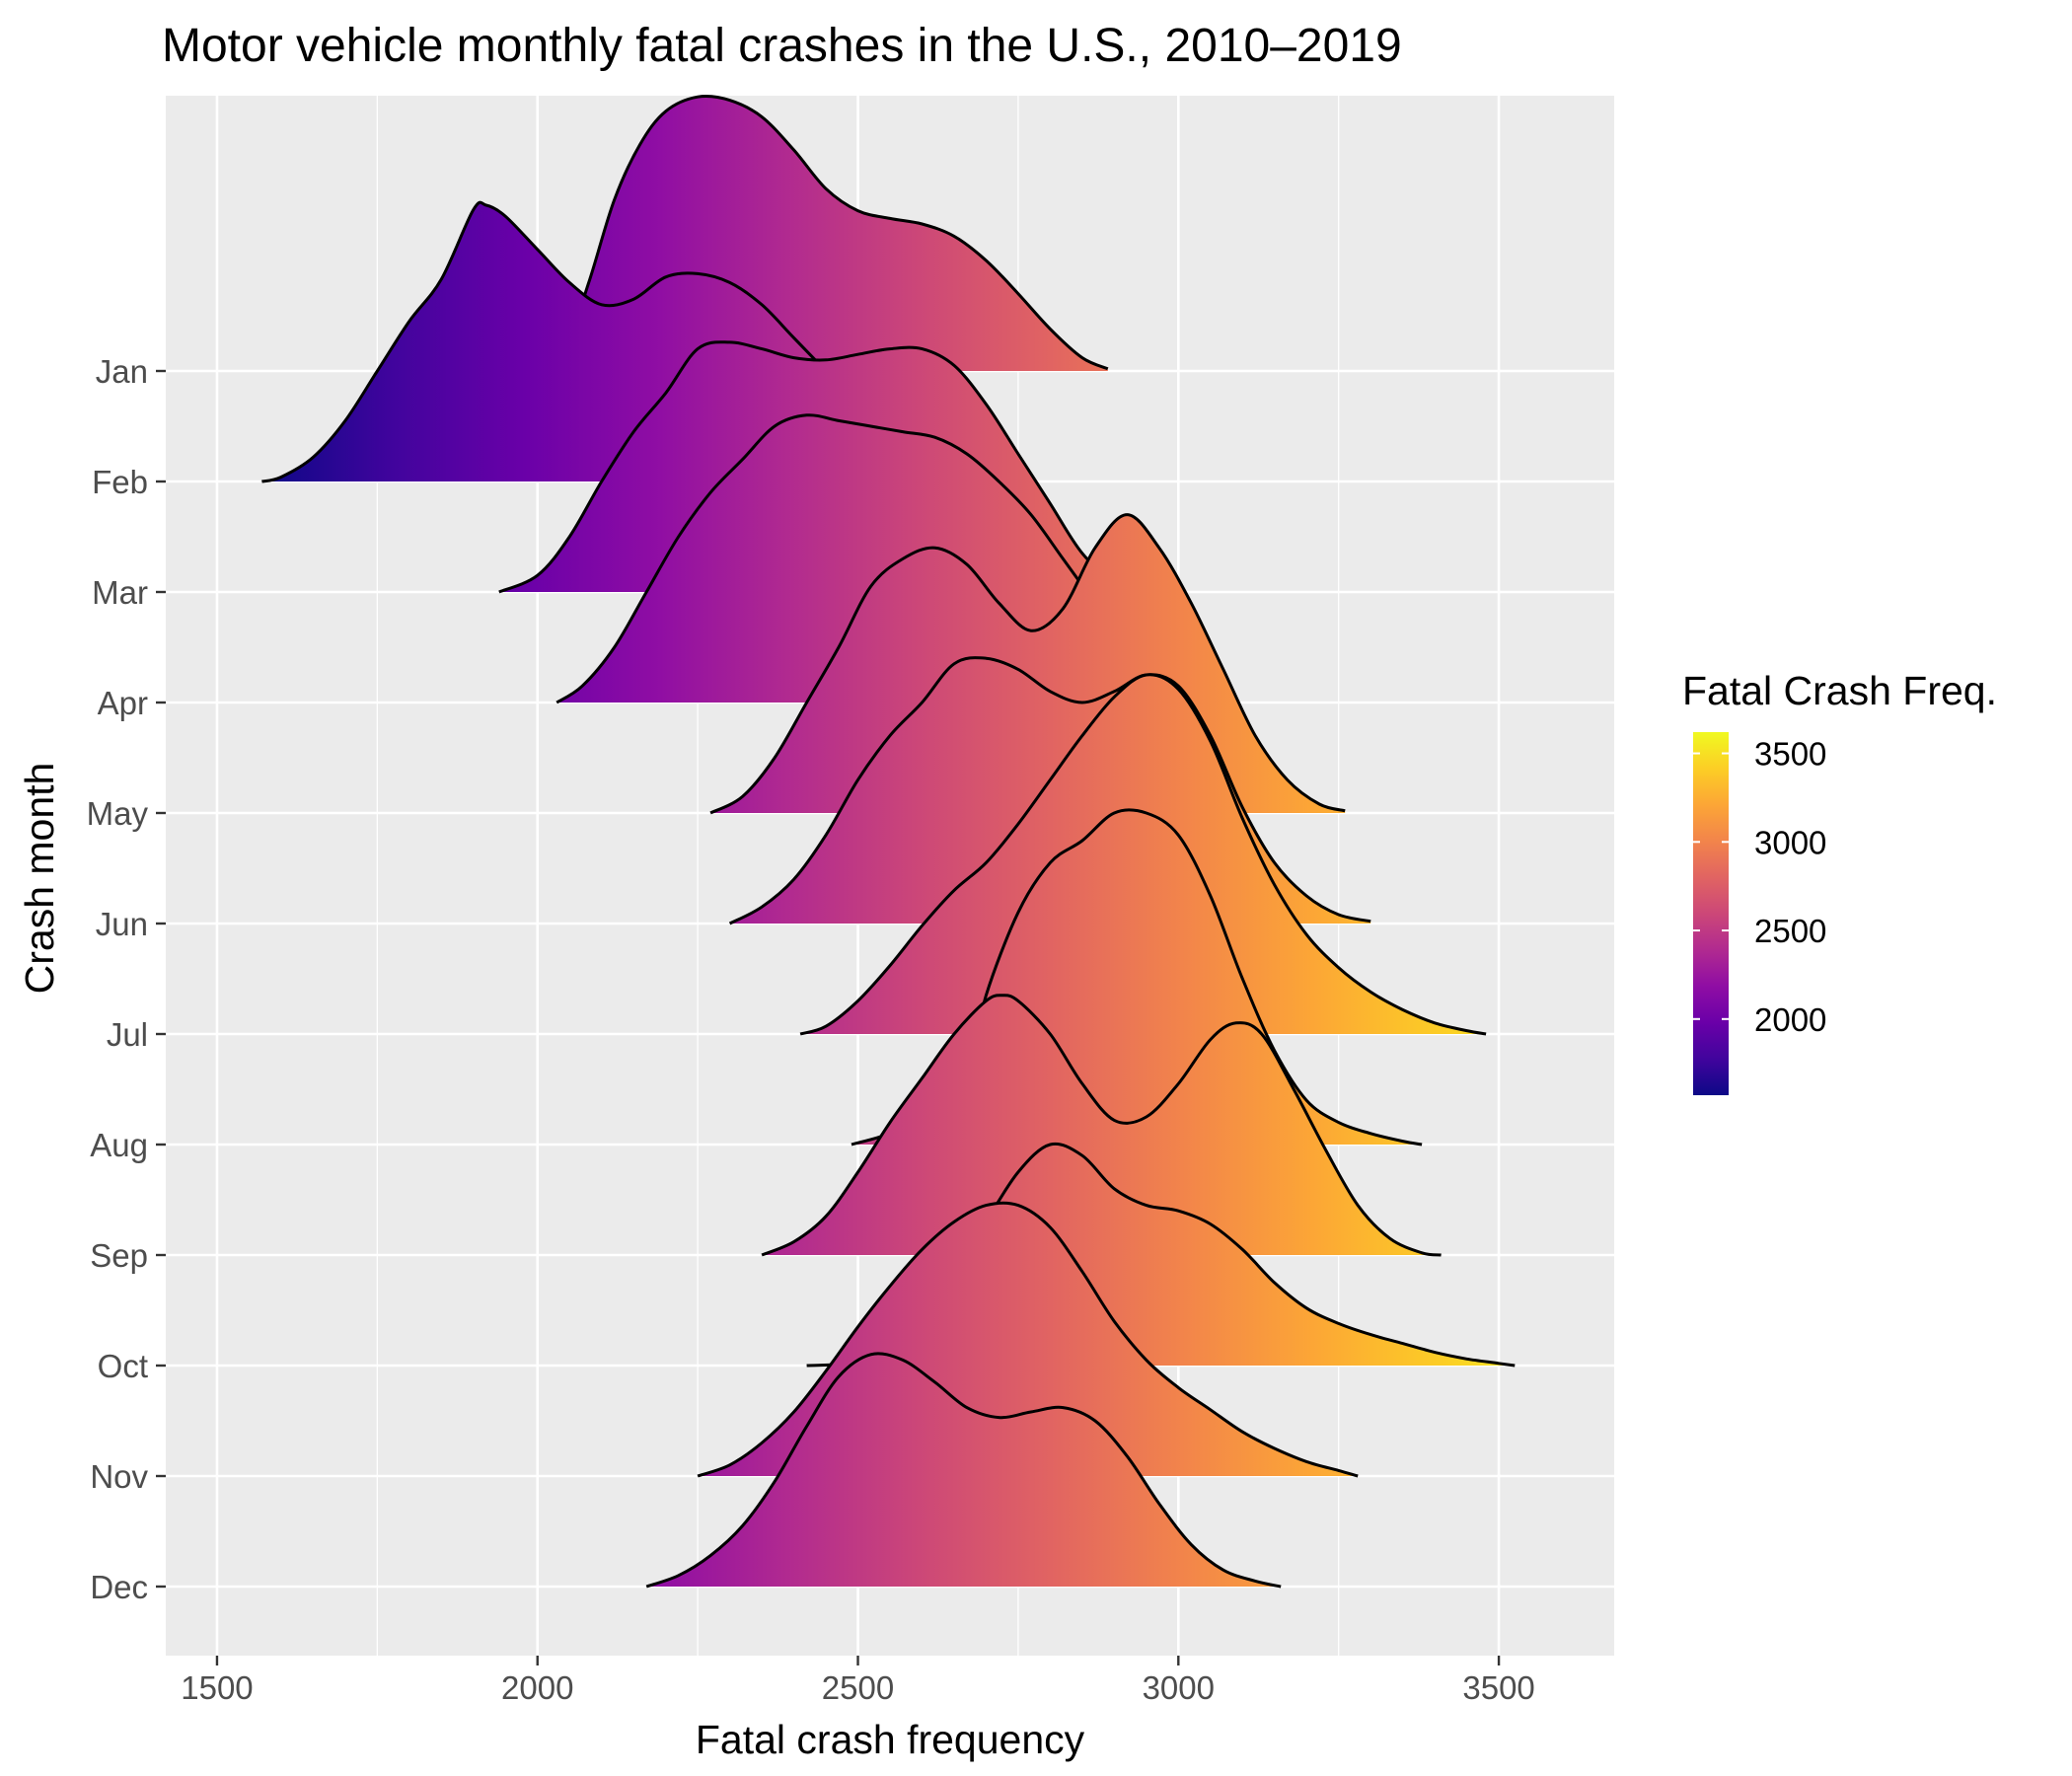 The width and height of the screenshot is (2072, 1776). Describe the element at coordinates (119, 1255) in the screenshot. I see `y-tick-label: Sep` at that location.